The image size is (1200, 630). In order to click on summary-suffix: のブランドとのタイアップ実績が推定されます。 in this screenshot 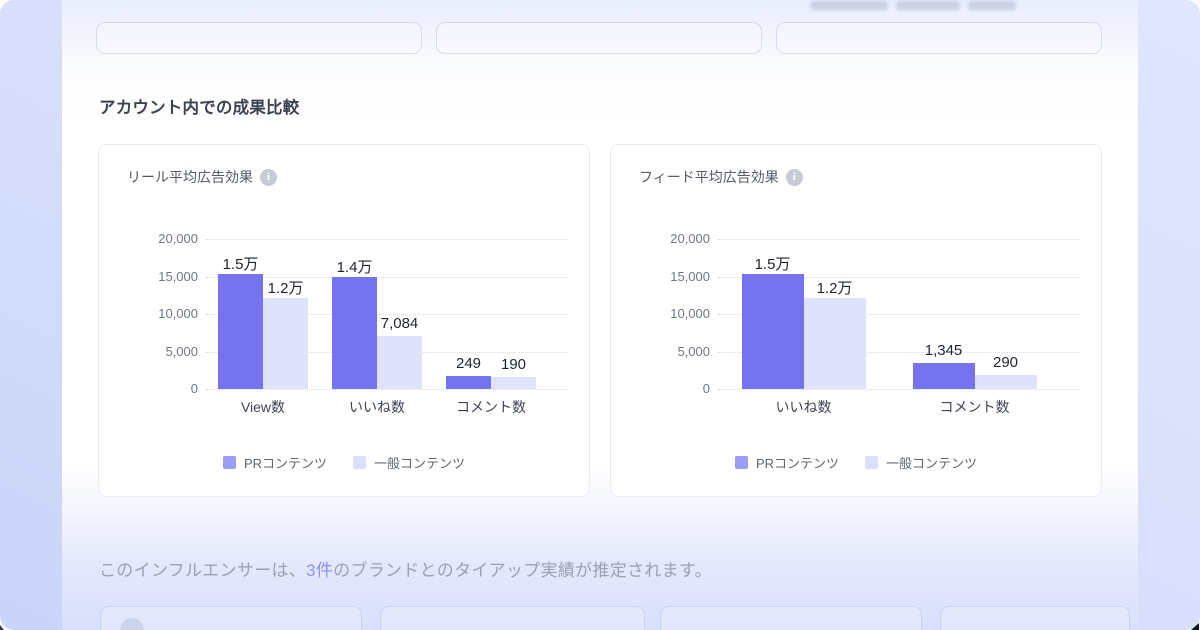, I will do `click(522, 570)`.